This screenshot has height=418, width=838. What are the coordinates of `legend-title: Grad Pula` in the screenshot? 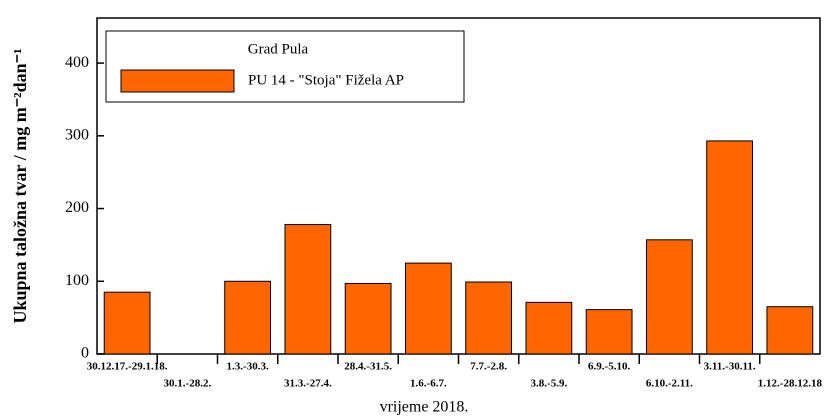 It's located at (278, 49).